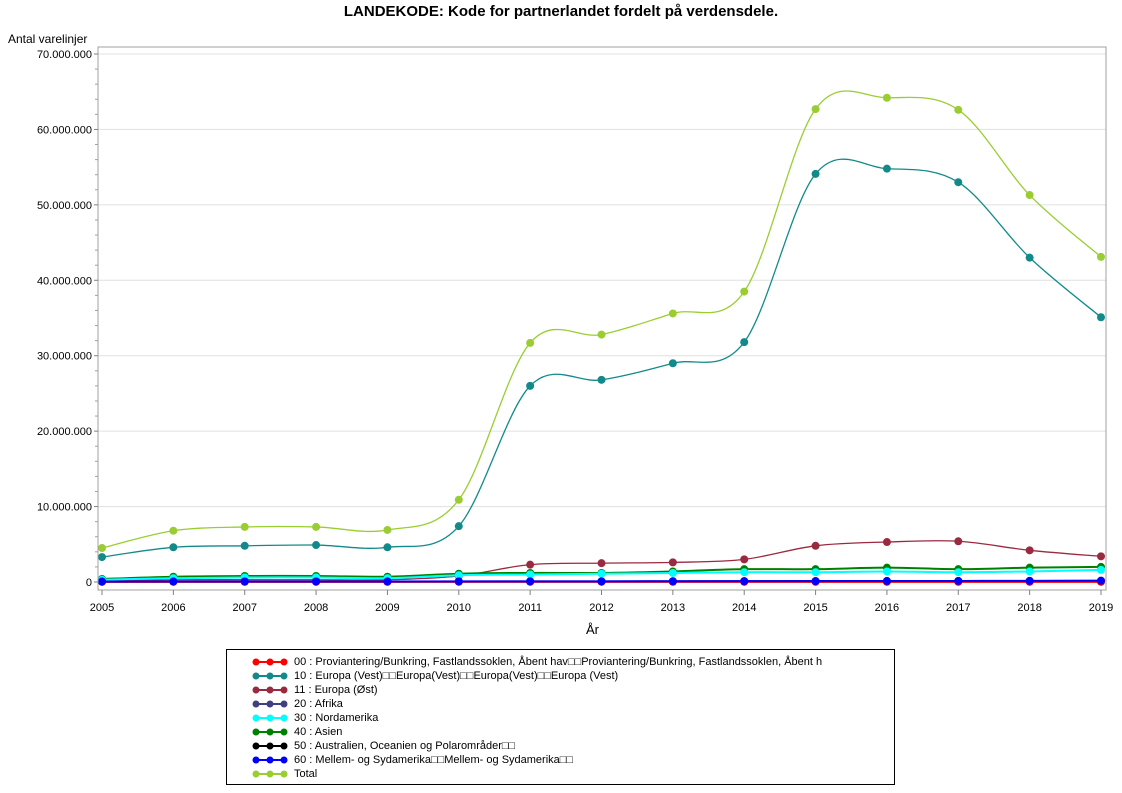 This screenshot has width=1122, height=793. What do you see at coordinates (64, 130) in the screenshot?
I see `y-tick-label: 60.000.000` at bounding box center [64, 130].